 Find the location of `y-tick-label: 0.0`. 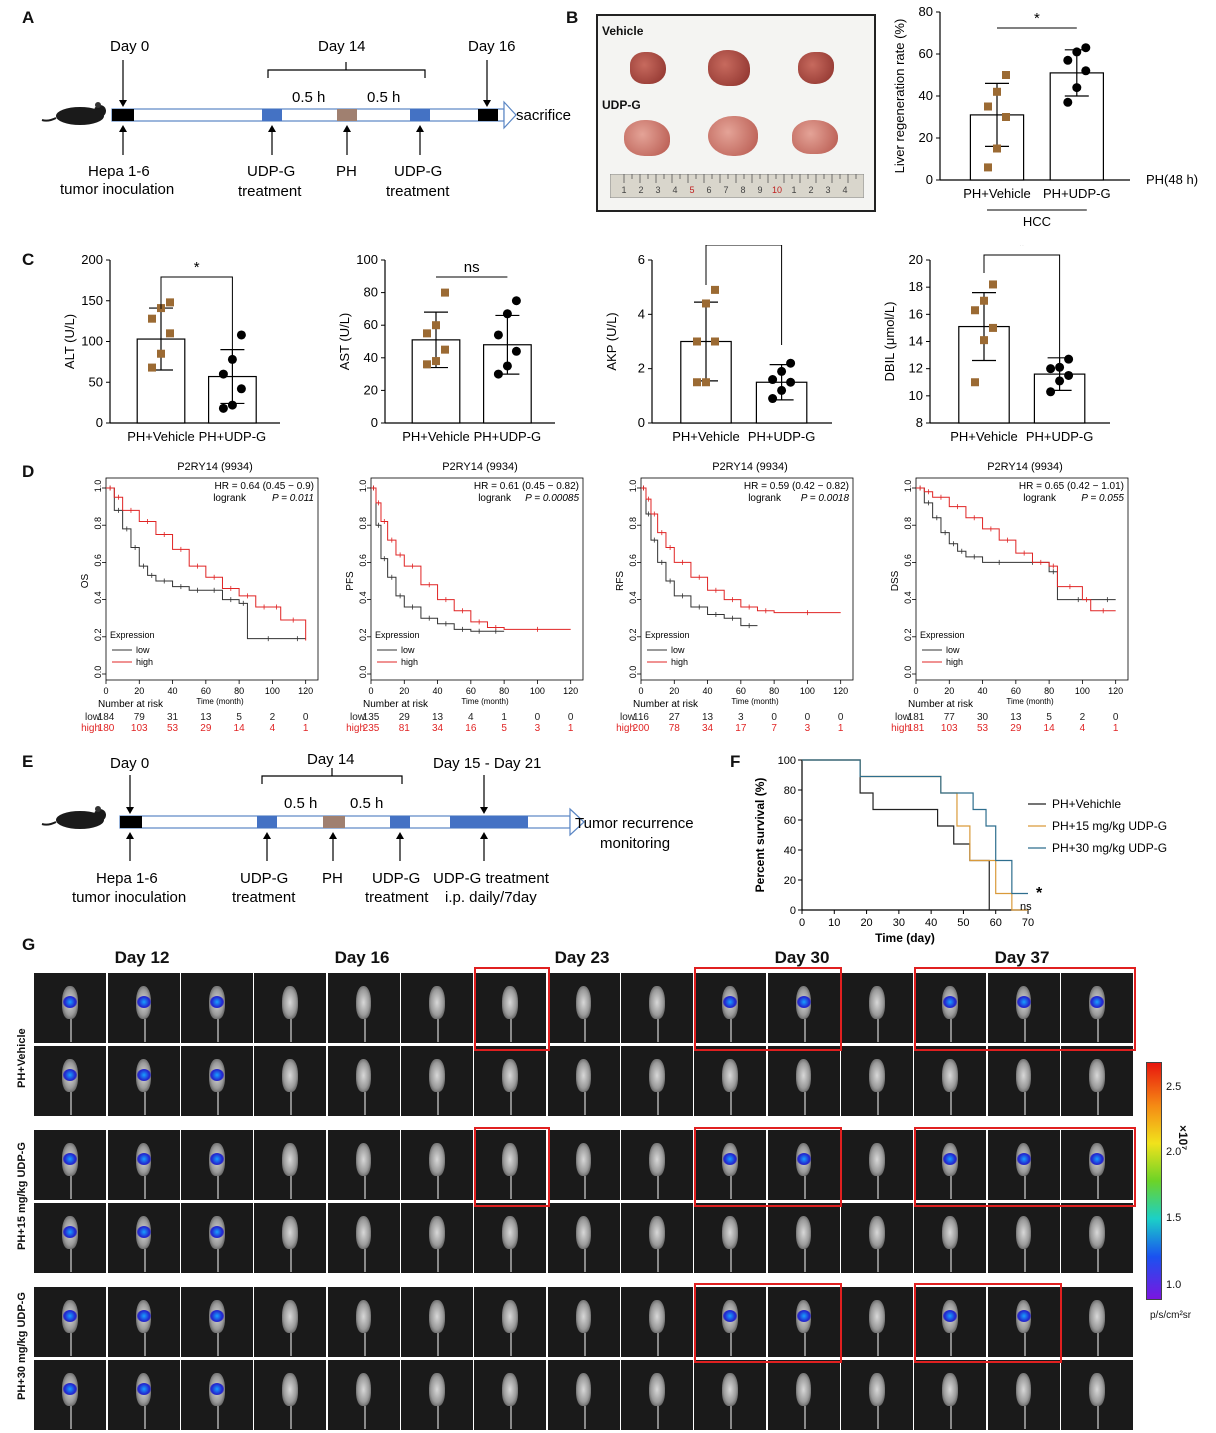

y-tick-label: 0.0 is located at coordinates (363, 672).